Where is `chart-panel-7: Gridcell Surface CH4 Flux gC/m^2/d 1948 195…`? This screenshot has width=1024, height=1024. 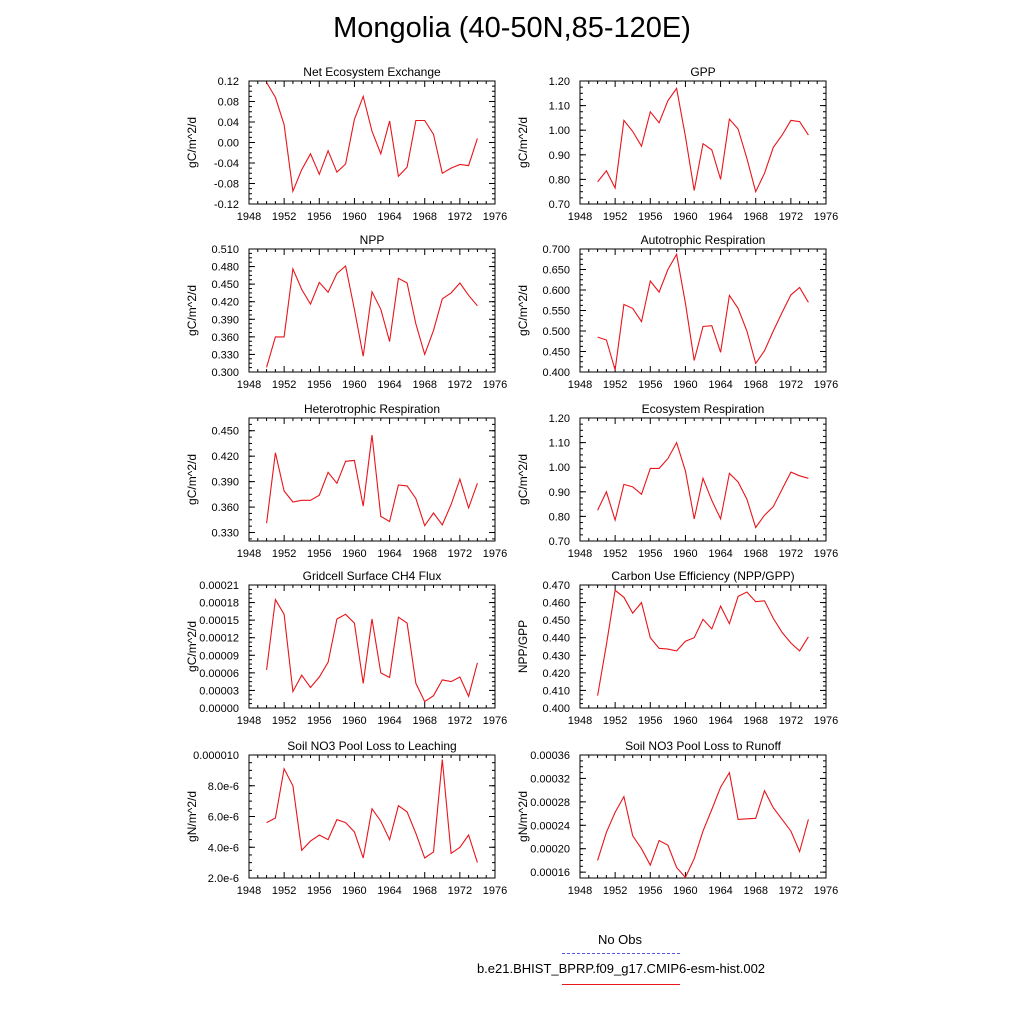
chart-panel-7: Gridcell Surface CH4 Flux gC/m^2/d 1948 195… is located at coordinates (346, 648).